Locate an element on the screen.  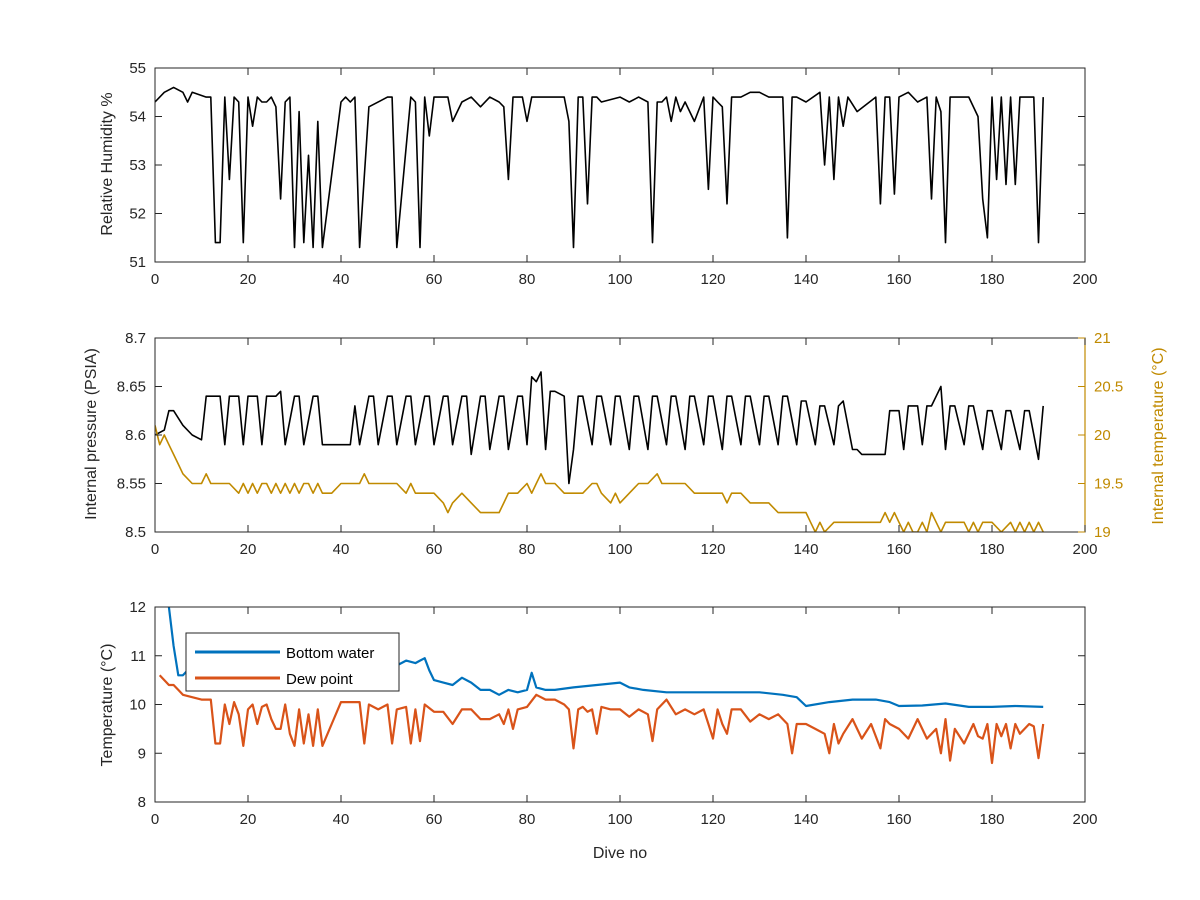
pressure-xtick-label: 180 is located at coordinates (991, 549).